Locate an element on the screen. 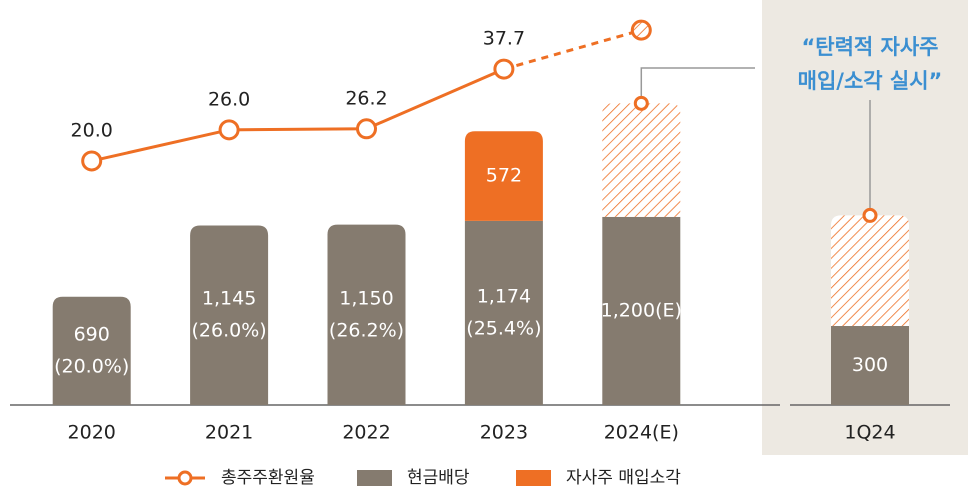 The image size is (968, 493). callout-line is located at coordinates (697, 85).